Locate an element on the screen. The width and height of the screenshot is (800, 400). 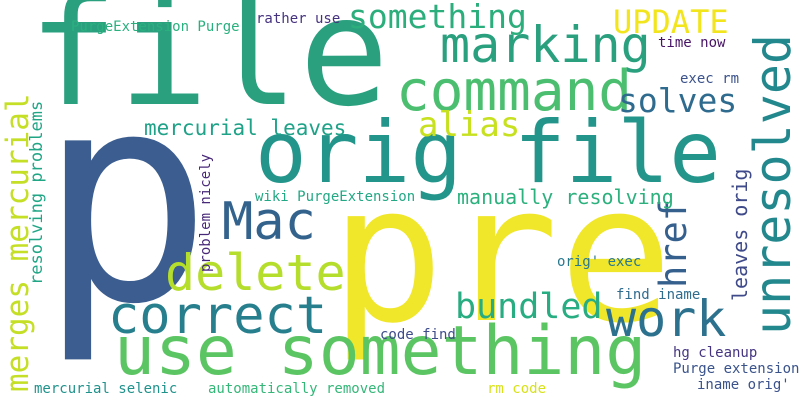
word-delete: delete is located at coordinates (255, 273).